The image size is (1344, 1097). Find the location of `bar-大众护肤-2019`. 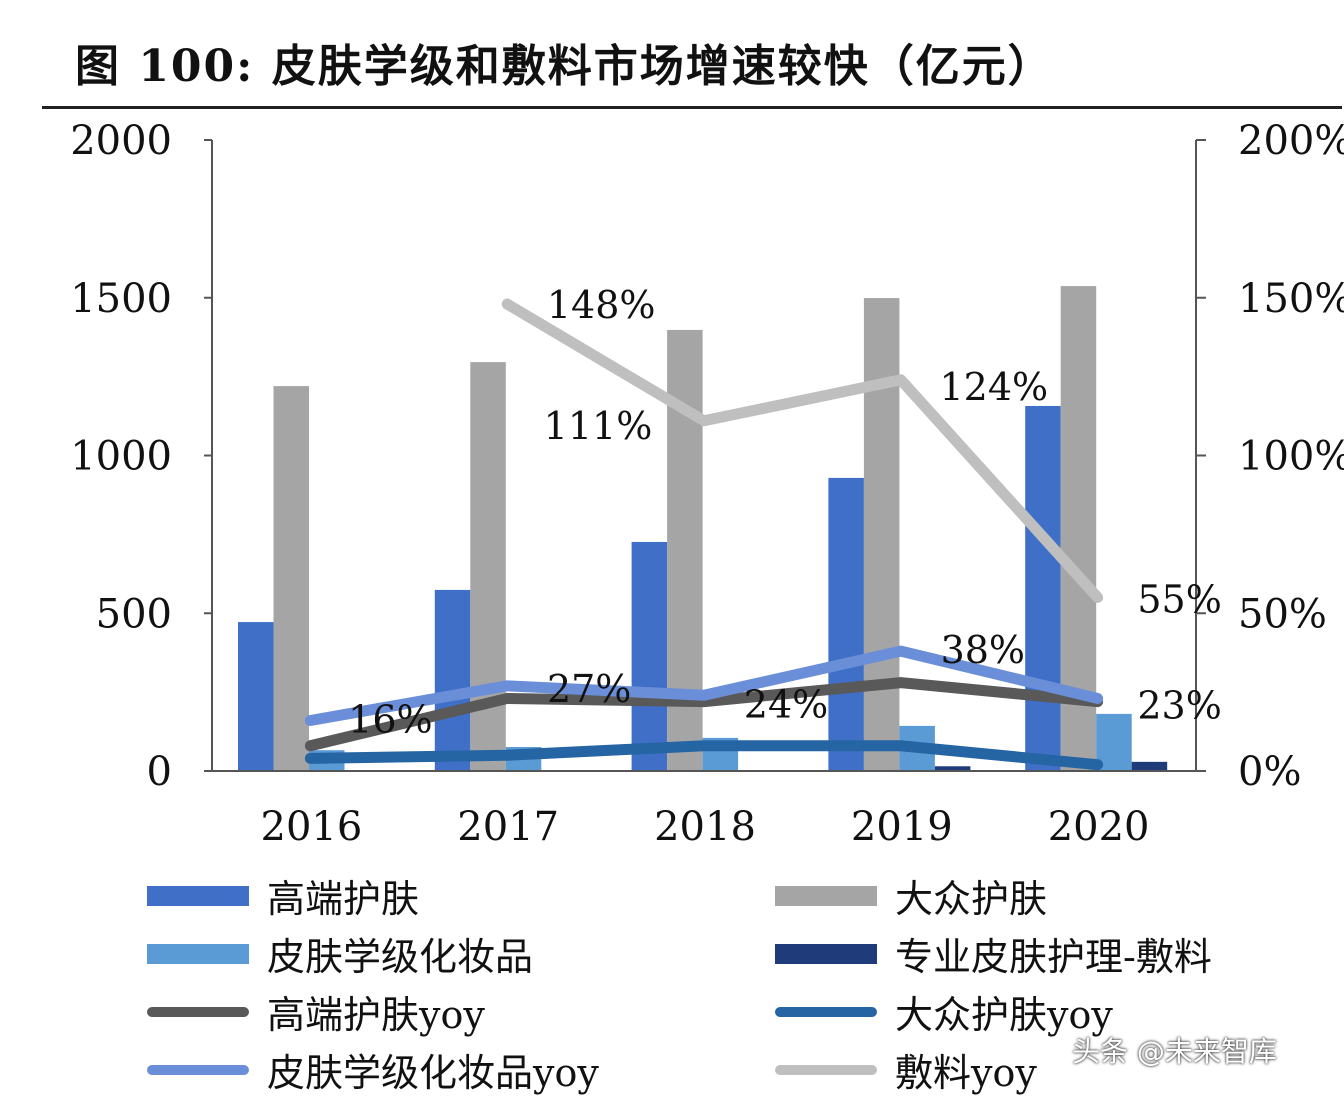

bar-大众护肤-2019 is located at coordinates (882, 534).